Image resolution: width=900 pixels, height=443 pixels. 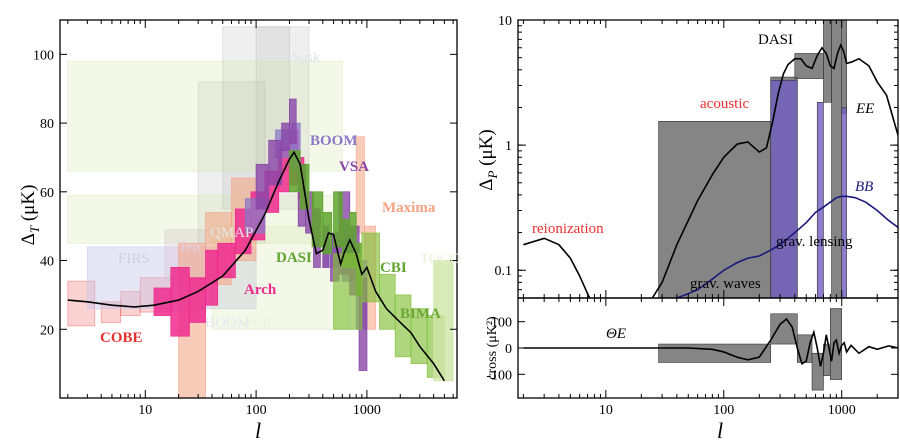 What do you see at coordinates (334, 141) in the screenshot?
I see `label-boom: BOOM` at bounding box center [334, 141].